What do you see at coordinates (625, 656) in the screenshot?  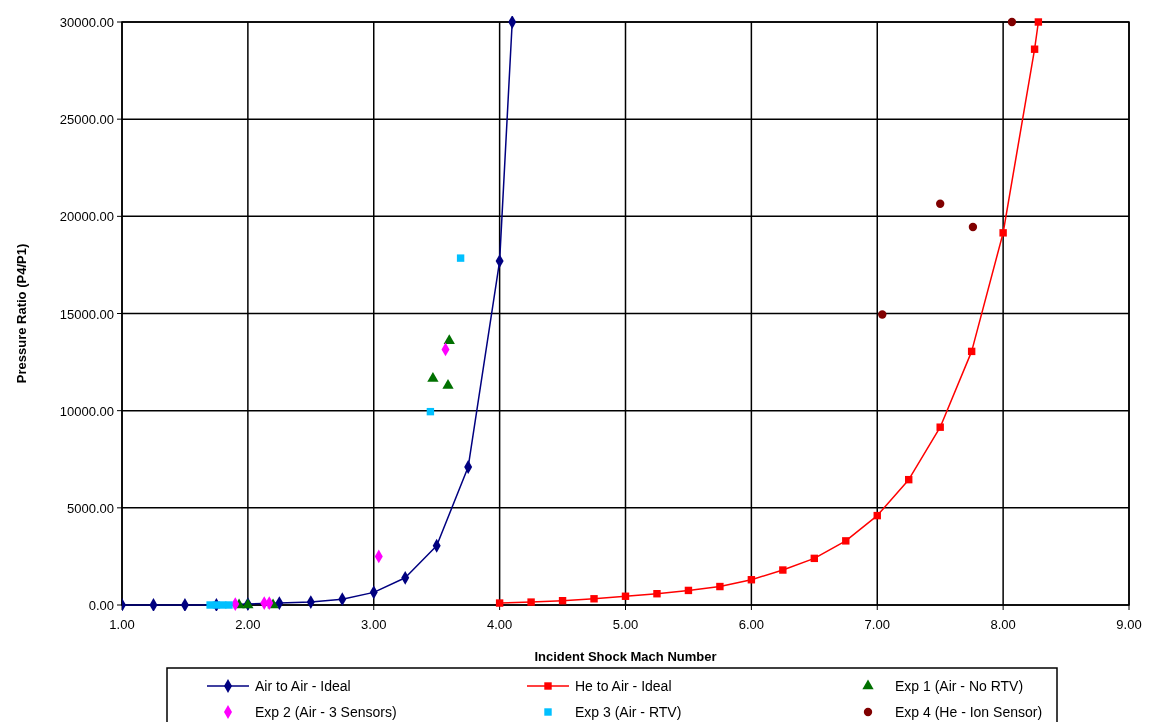 I see `x-axis-title: Incident Shock Mach Number` at bounding box center [625, 656].